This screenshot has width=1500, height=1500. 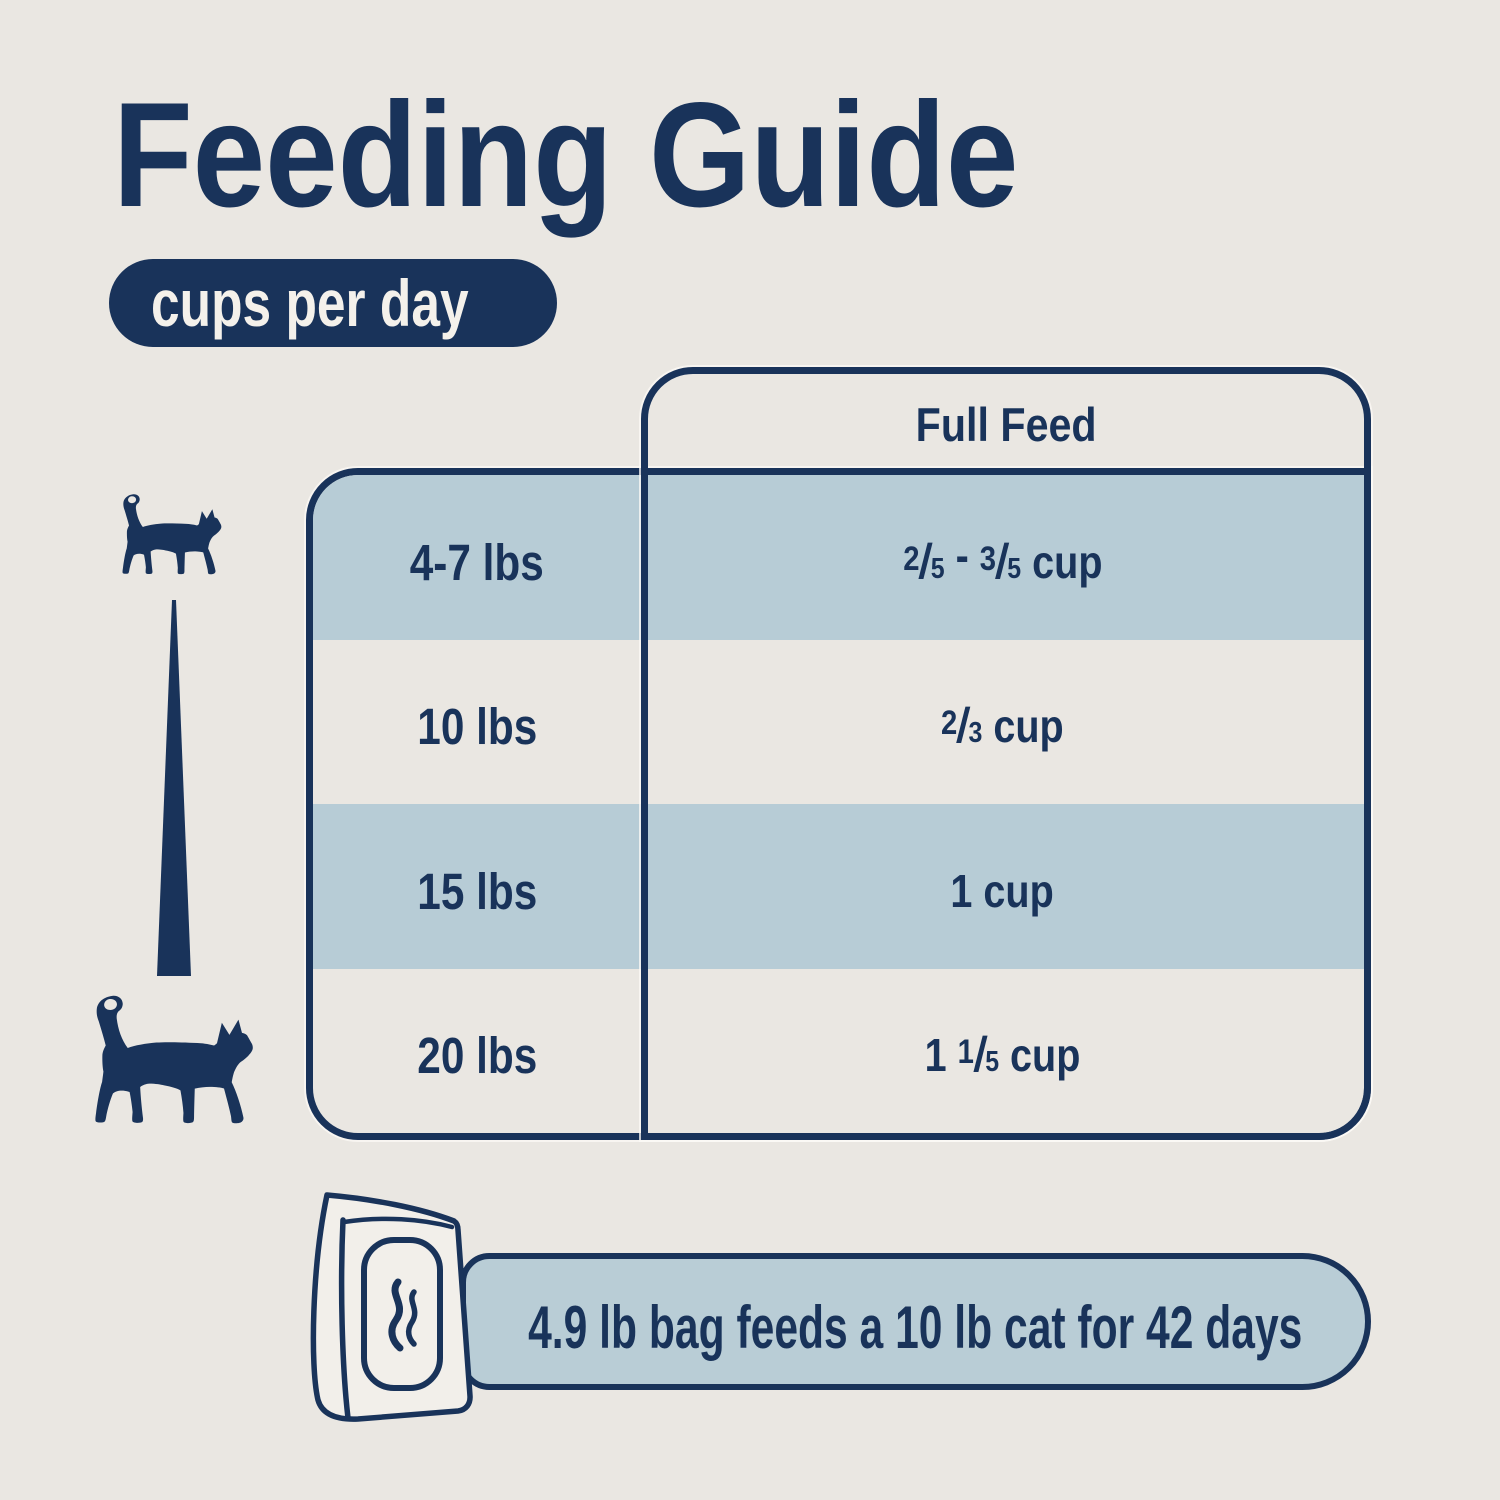 I want to click on food-bag-icon, so click(x=391, y=1307).